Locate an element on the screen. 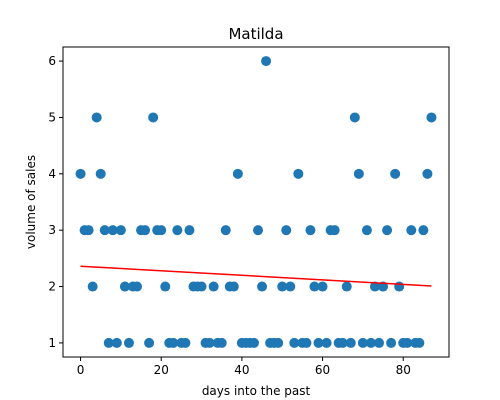 The height and width of the screenshot is (400, 500). y-axis-ticks: 1 2 3 4 5 6 is located at coordinates (55, 202).